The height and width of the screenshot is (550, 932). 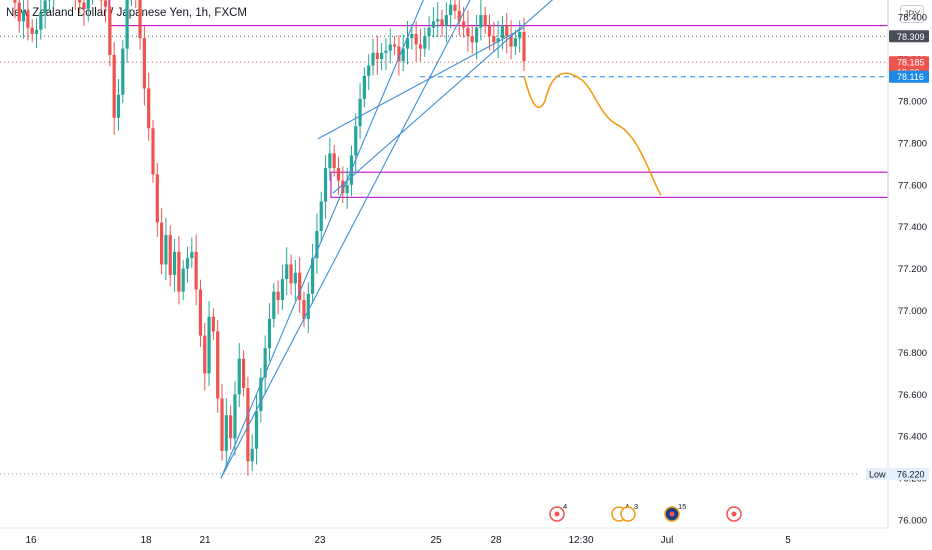 I want to click on event-icon-0: 4, so click(x=558, y=512).